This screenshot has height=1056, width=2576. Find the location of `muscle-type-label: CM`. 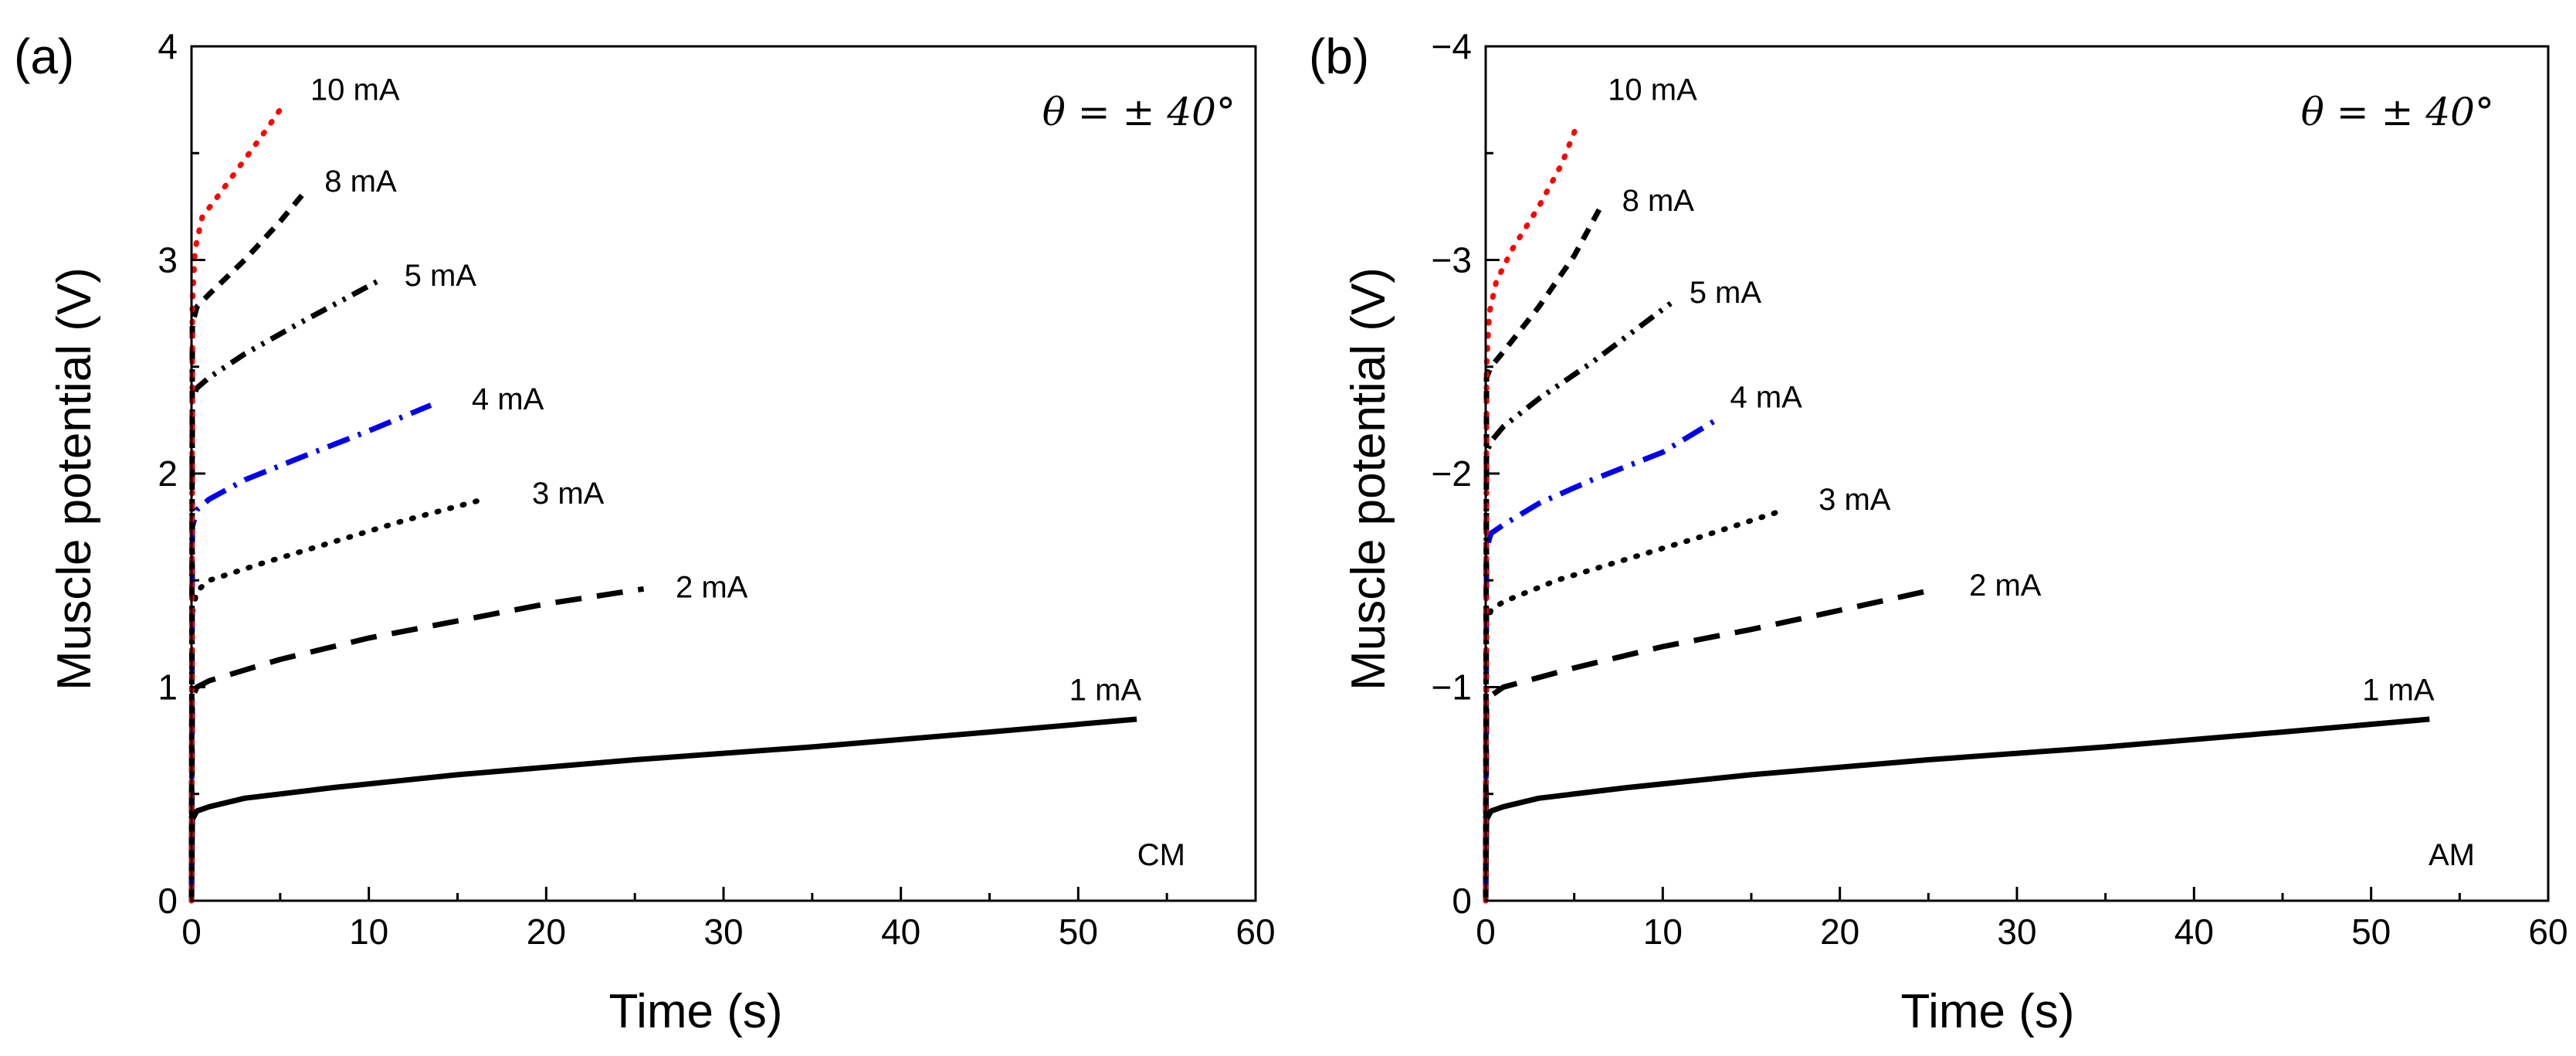

muscle-type-label: CM is located at coordinates (1161, 855).